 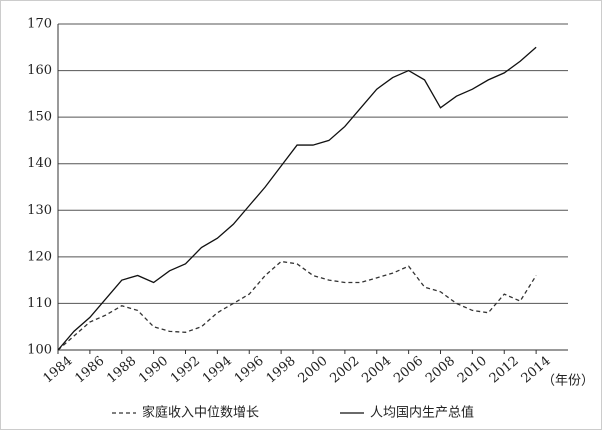 I want to click on y-tick-label: 120, so click(x=39, y=256).